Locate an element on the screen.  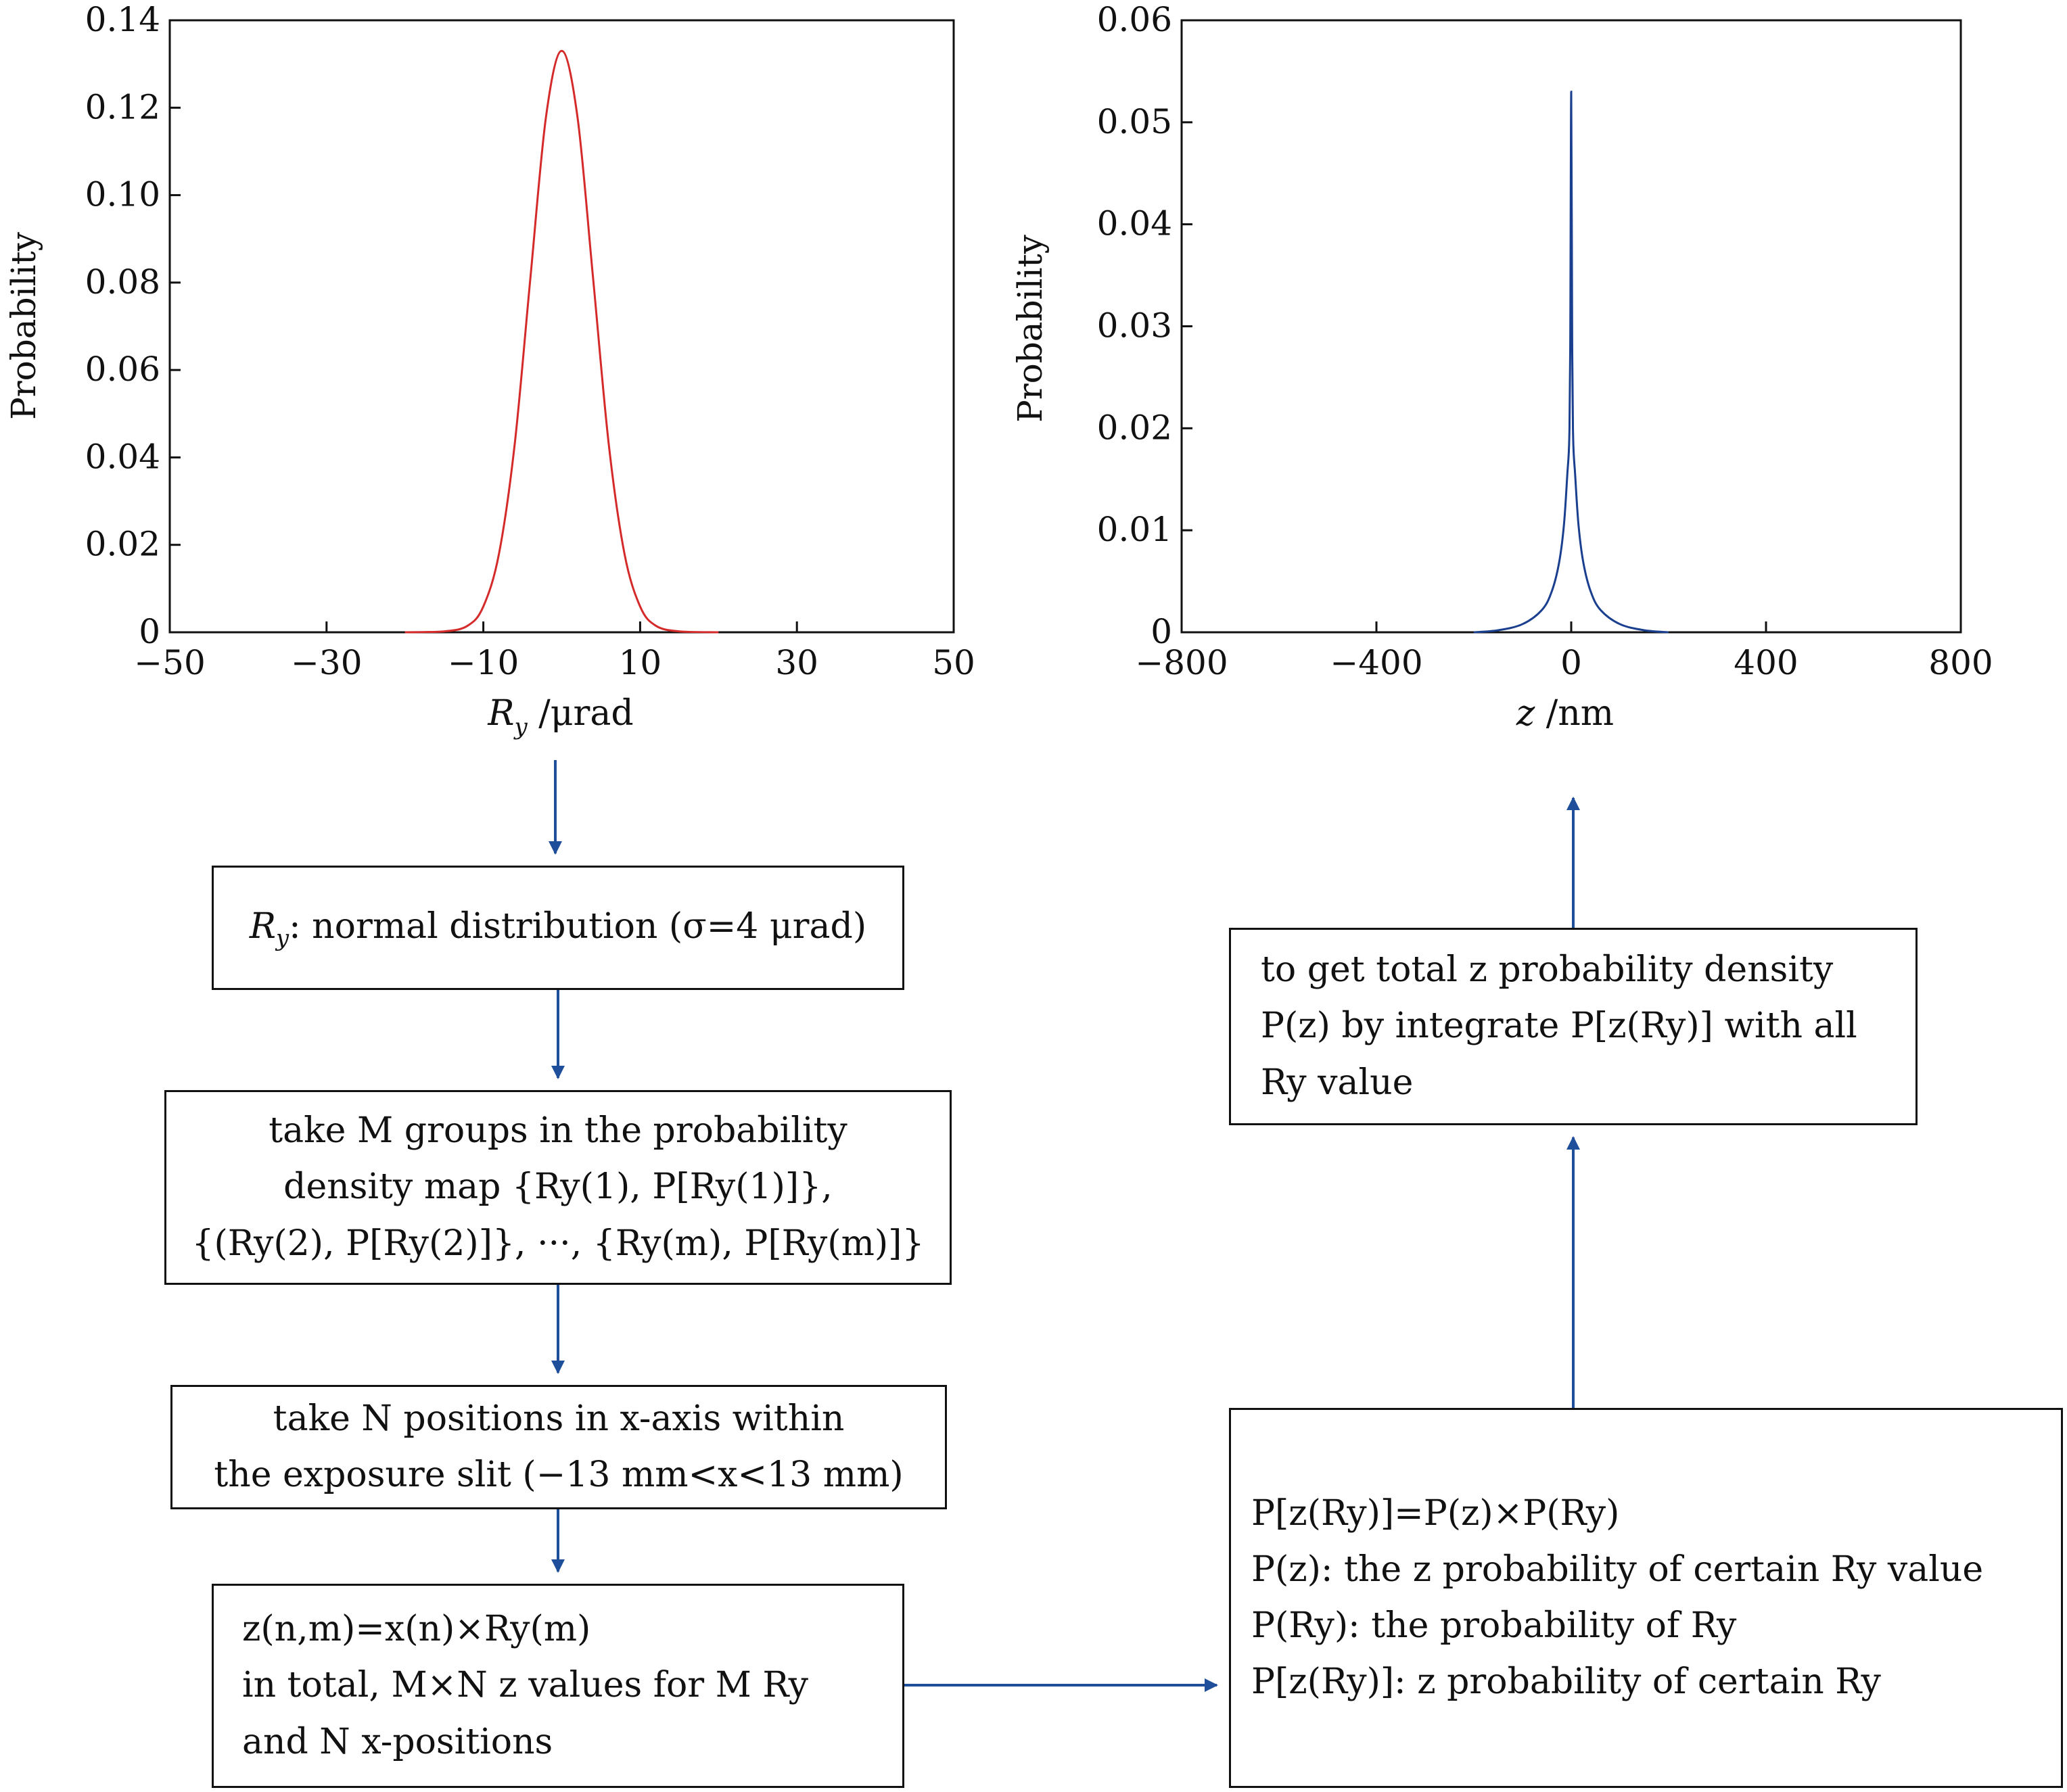
right-ytick-label: 0.06 is located at coordinates (1134, 19).